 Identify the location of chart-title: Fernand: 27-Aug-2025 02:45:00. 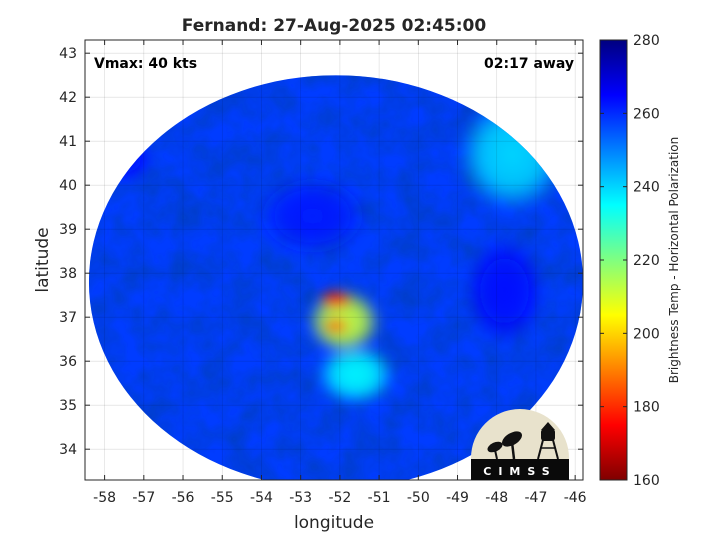
(334, 26).